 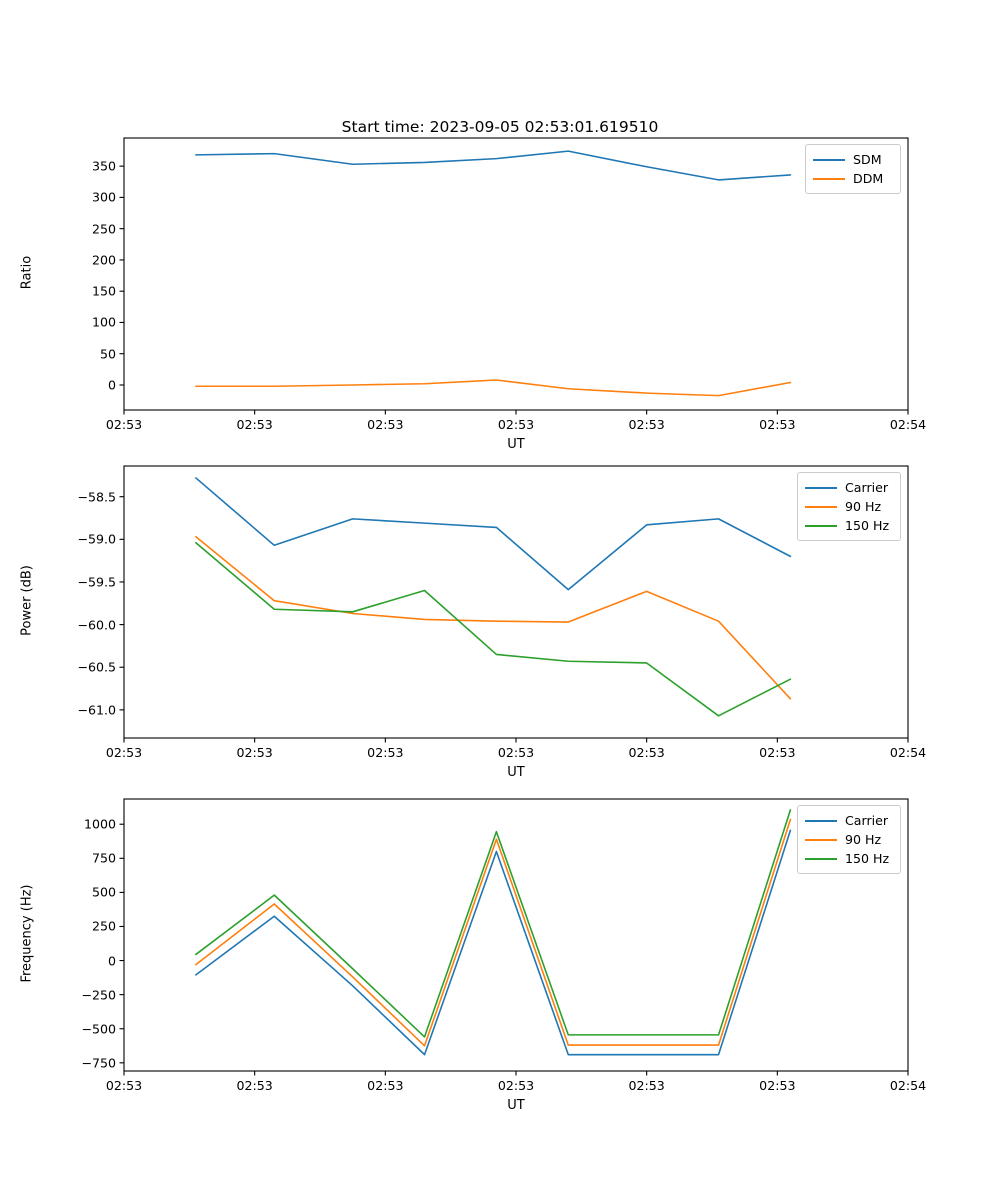 What do you see at coordinates (103, 229) in the screenshot?
I see `y-tick-label-ratio-5: 250` at bounding box center [103, 229].